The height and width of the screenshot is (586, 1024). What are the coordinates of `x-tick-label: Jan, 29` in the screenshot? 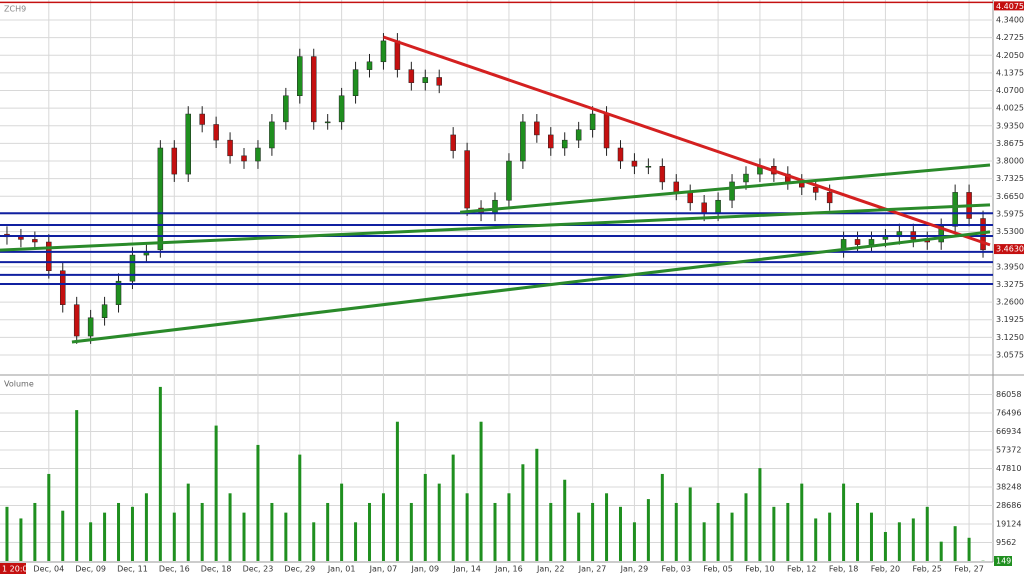 It's located at (634, 569).